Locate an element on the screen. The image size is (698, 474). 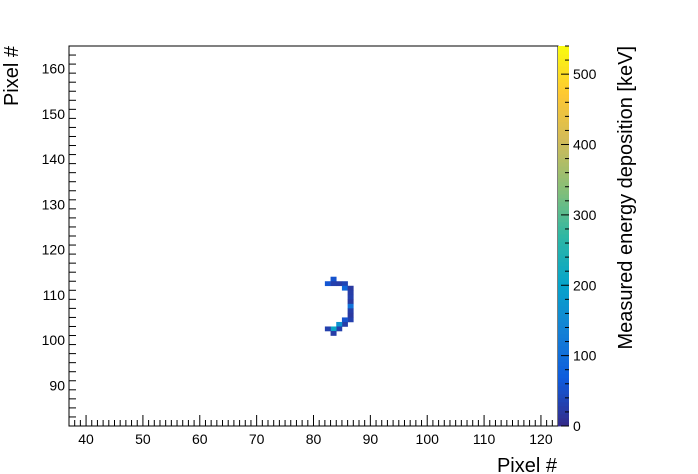
y-tick-label: 110 is located at coordinates (54, 295).